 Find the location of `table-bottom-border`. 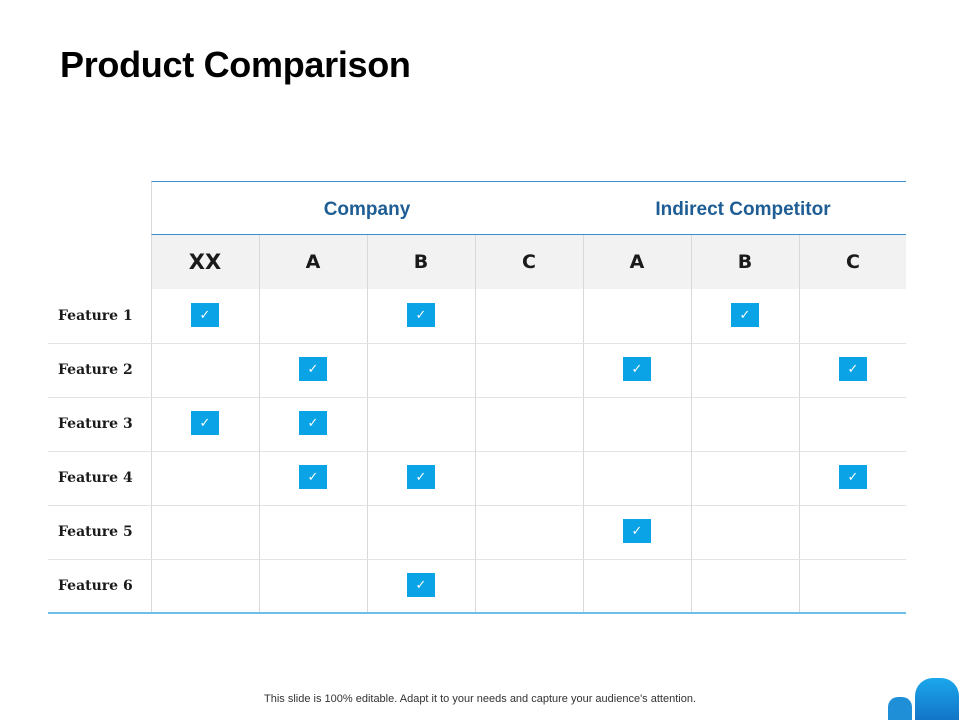

table-bottom-border is located at coordinates (477, 613).